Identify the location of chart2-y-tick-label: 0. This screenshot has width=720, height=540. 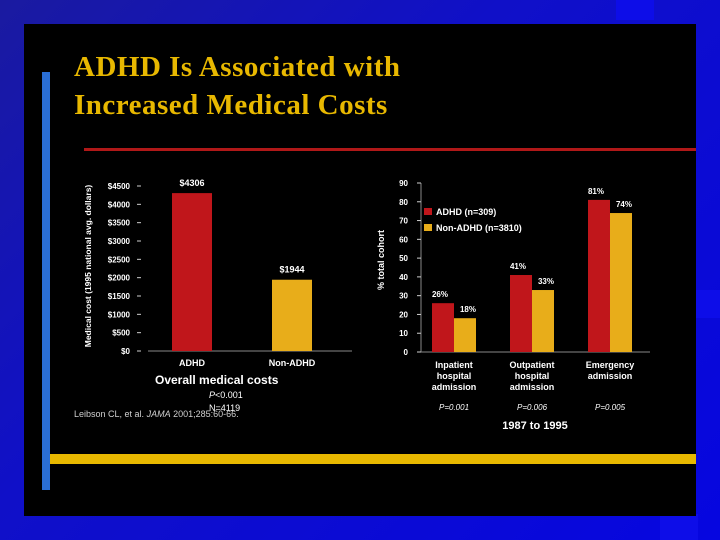
(406, 352).